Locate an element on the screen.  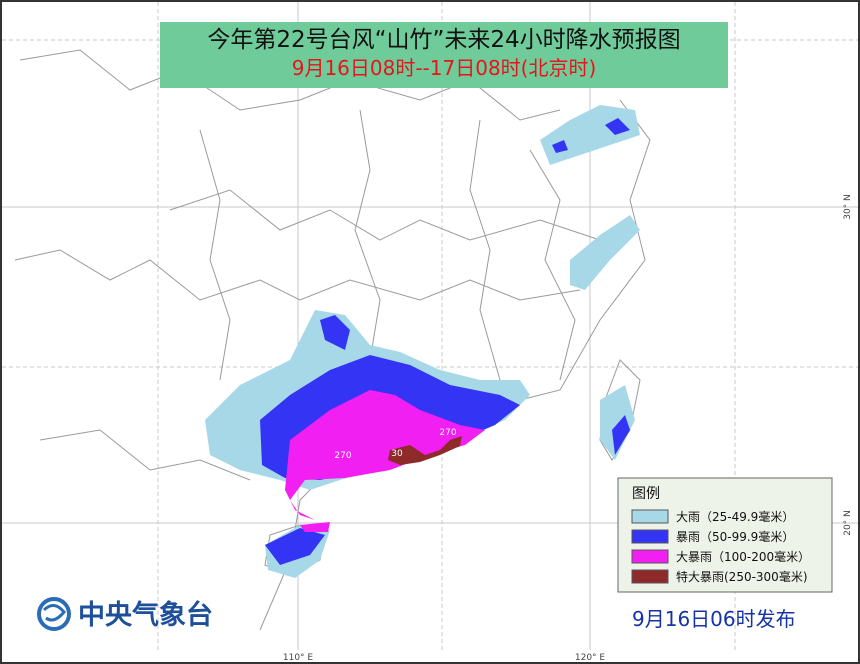
contour-labels: 270 30 270 is located at coordinates (395, 444).